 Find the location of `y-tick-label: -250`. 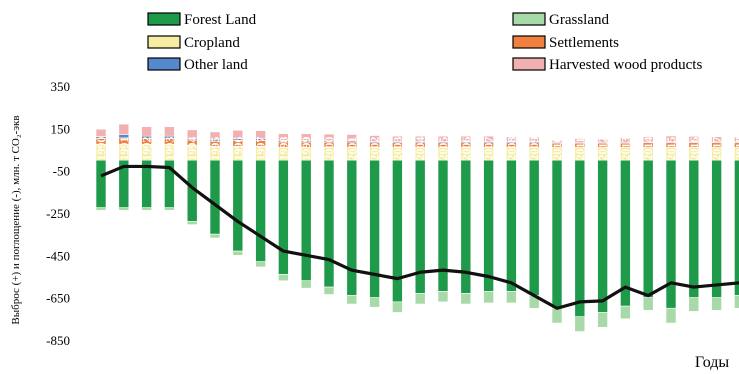

y-tick-label: -250 is located at coordinates (58, 213).